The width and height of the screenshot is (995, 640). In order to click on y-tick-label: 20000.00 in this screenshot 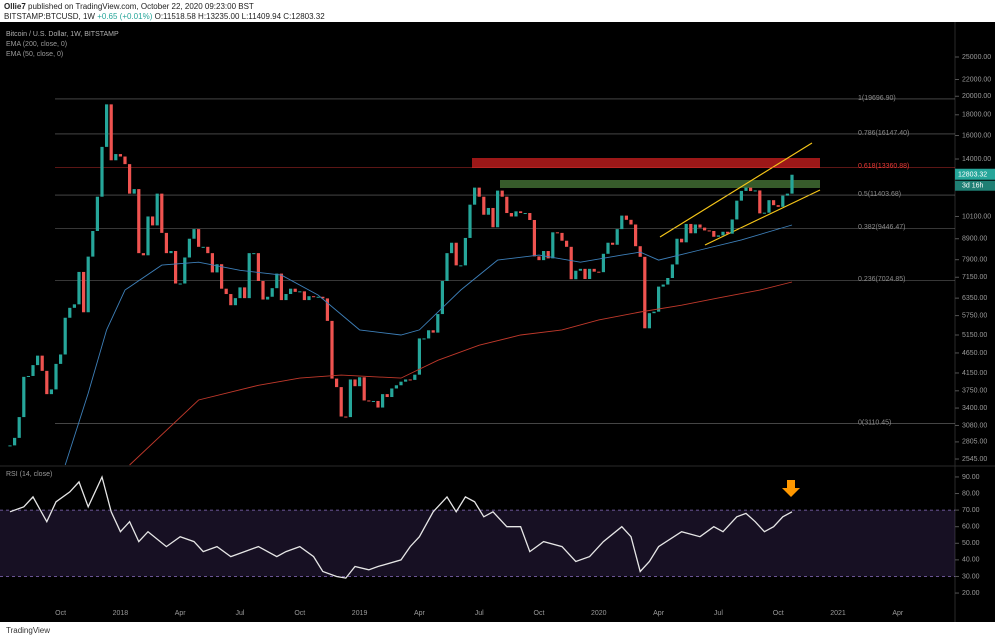, I will do `click(976, 96)`.